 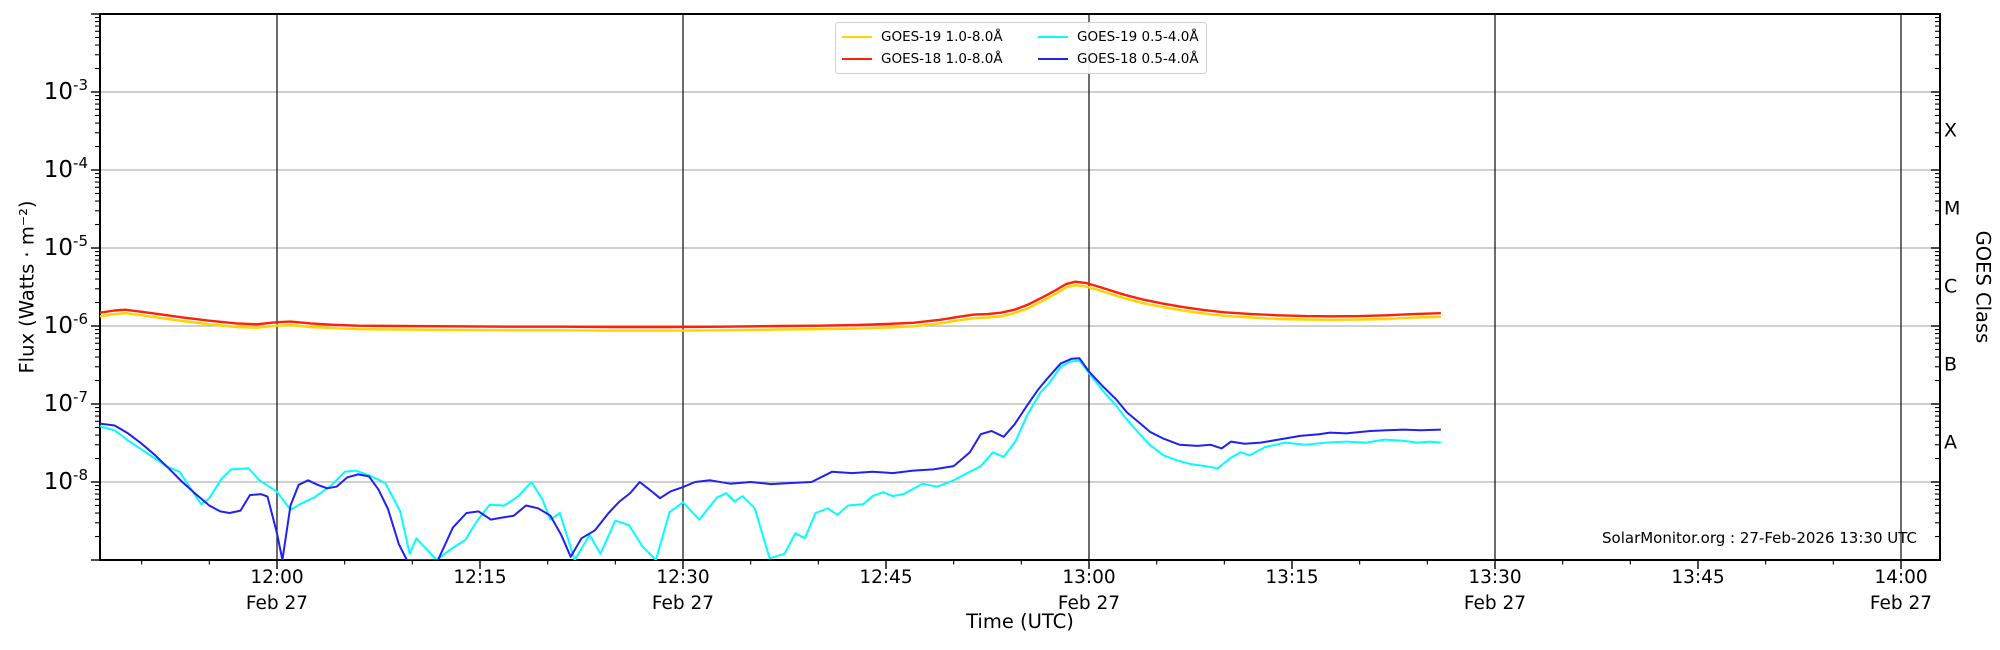 I want to click on x-tick-time: 13:00, so click(x=1089, y=577).